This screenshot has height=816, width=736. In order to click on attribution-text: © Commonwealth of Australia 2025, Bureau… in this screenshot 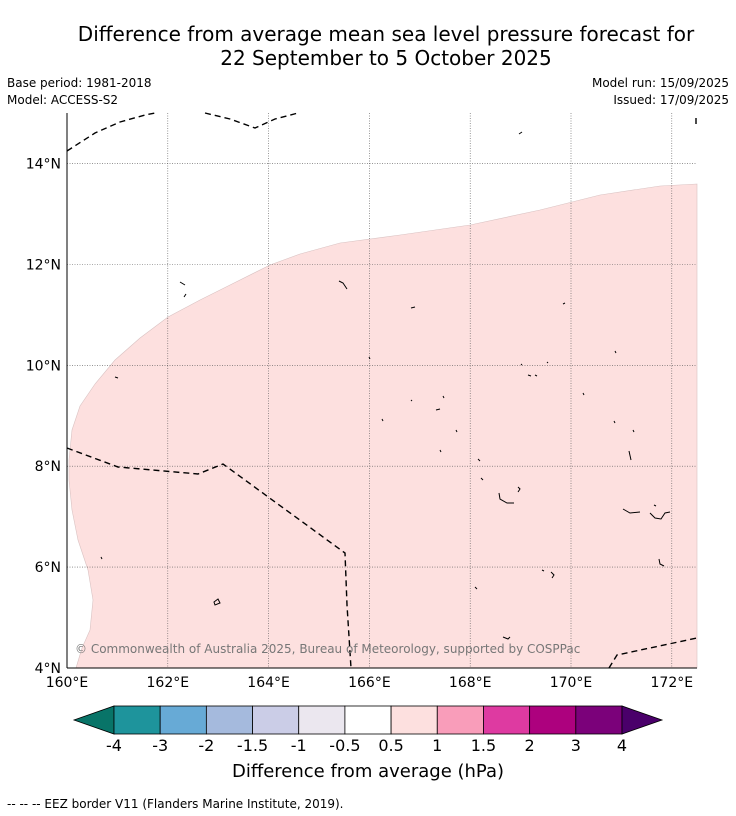, I will do `click(327, 649)`.